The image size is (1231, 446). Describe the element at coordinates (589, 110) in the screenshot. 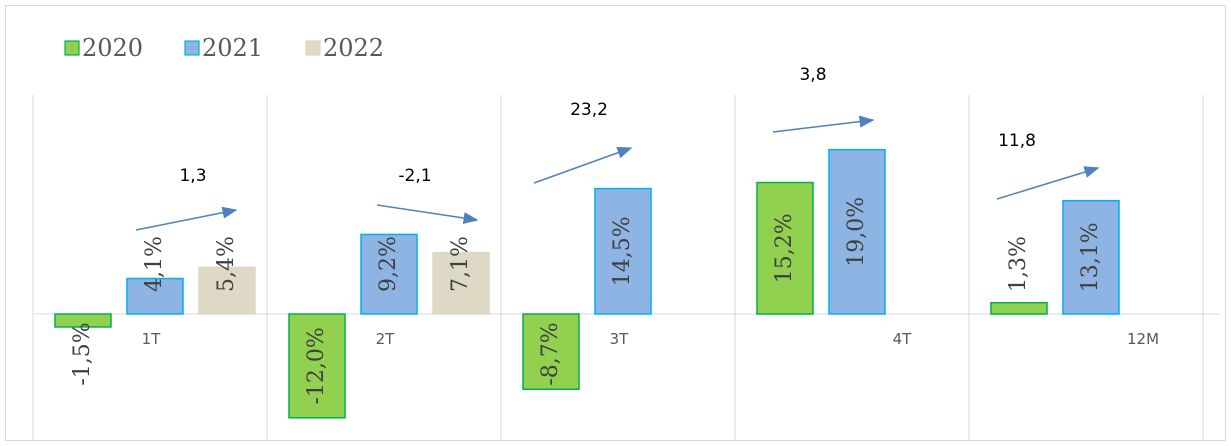

I see `change-annotation: 23,2` at that location.